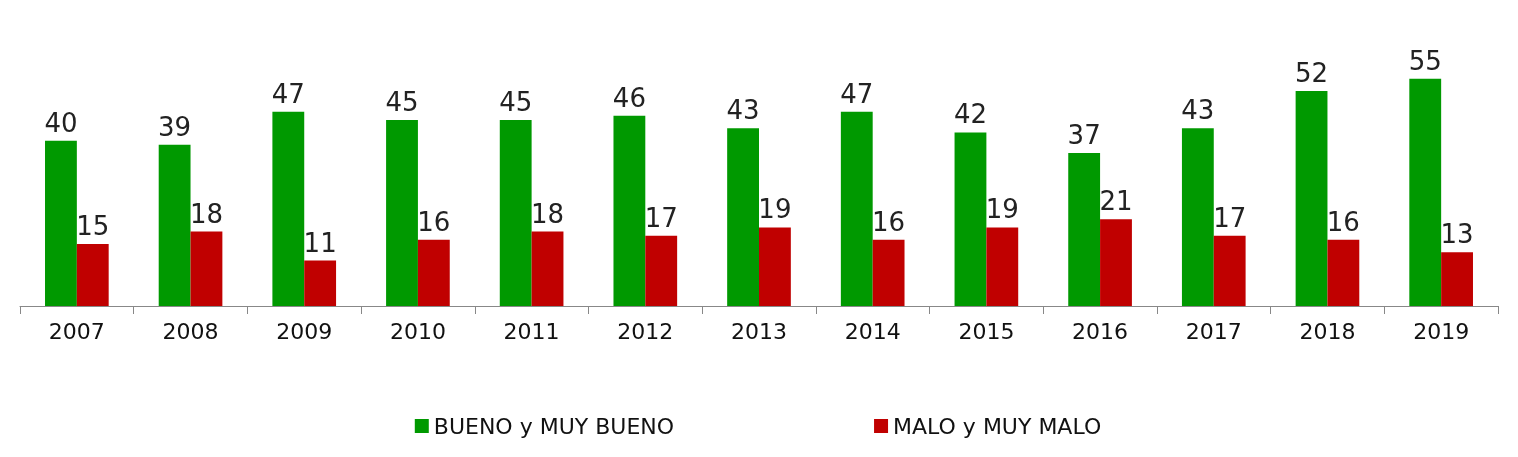  What do you see at coordinates (759, 331) in the screenshot?
I see `x-tick-label: 2013` at bounding box center [759, 331].